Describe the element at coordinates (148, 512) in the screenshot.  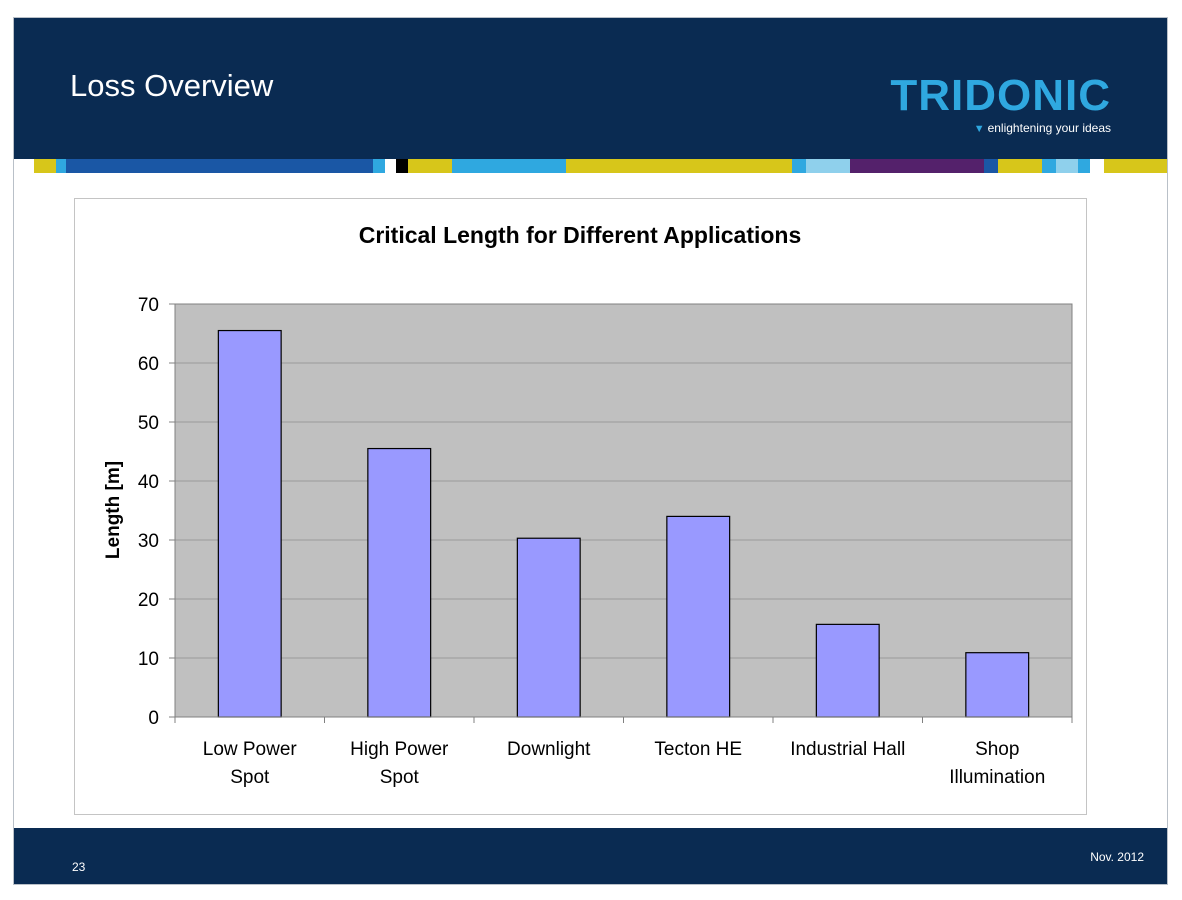
I see `y-tick-labels: 0 10 20 30 40 50 60 70` at that location.